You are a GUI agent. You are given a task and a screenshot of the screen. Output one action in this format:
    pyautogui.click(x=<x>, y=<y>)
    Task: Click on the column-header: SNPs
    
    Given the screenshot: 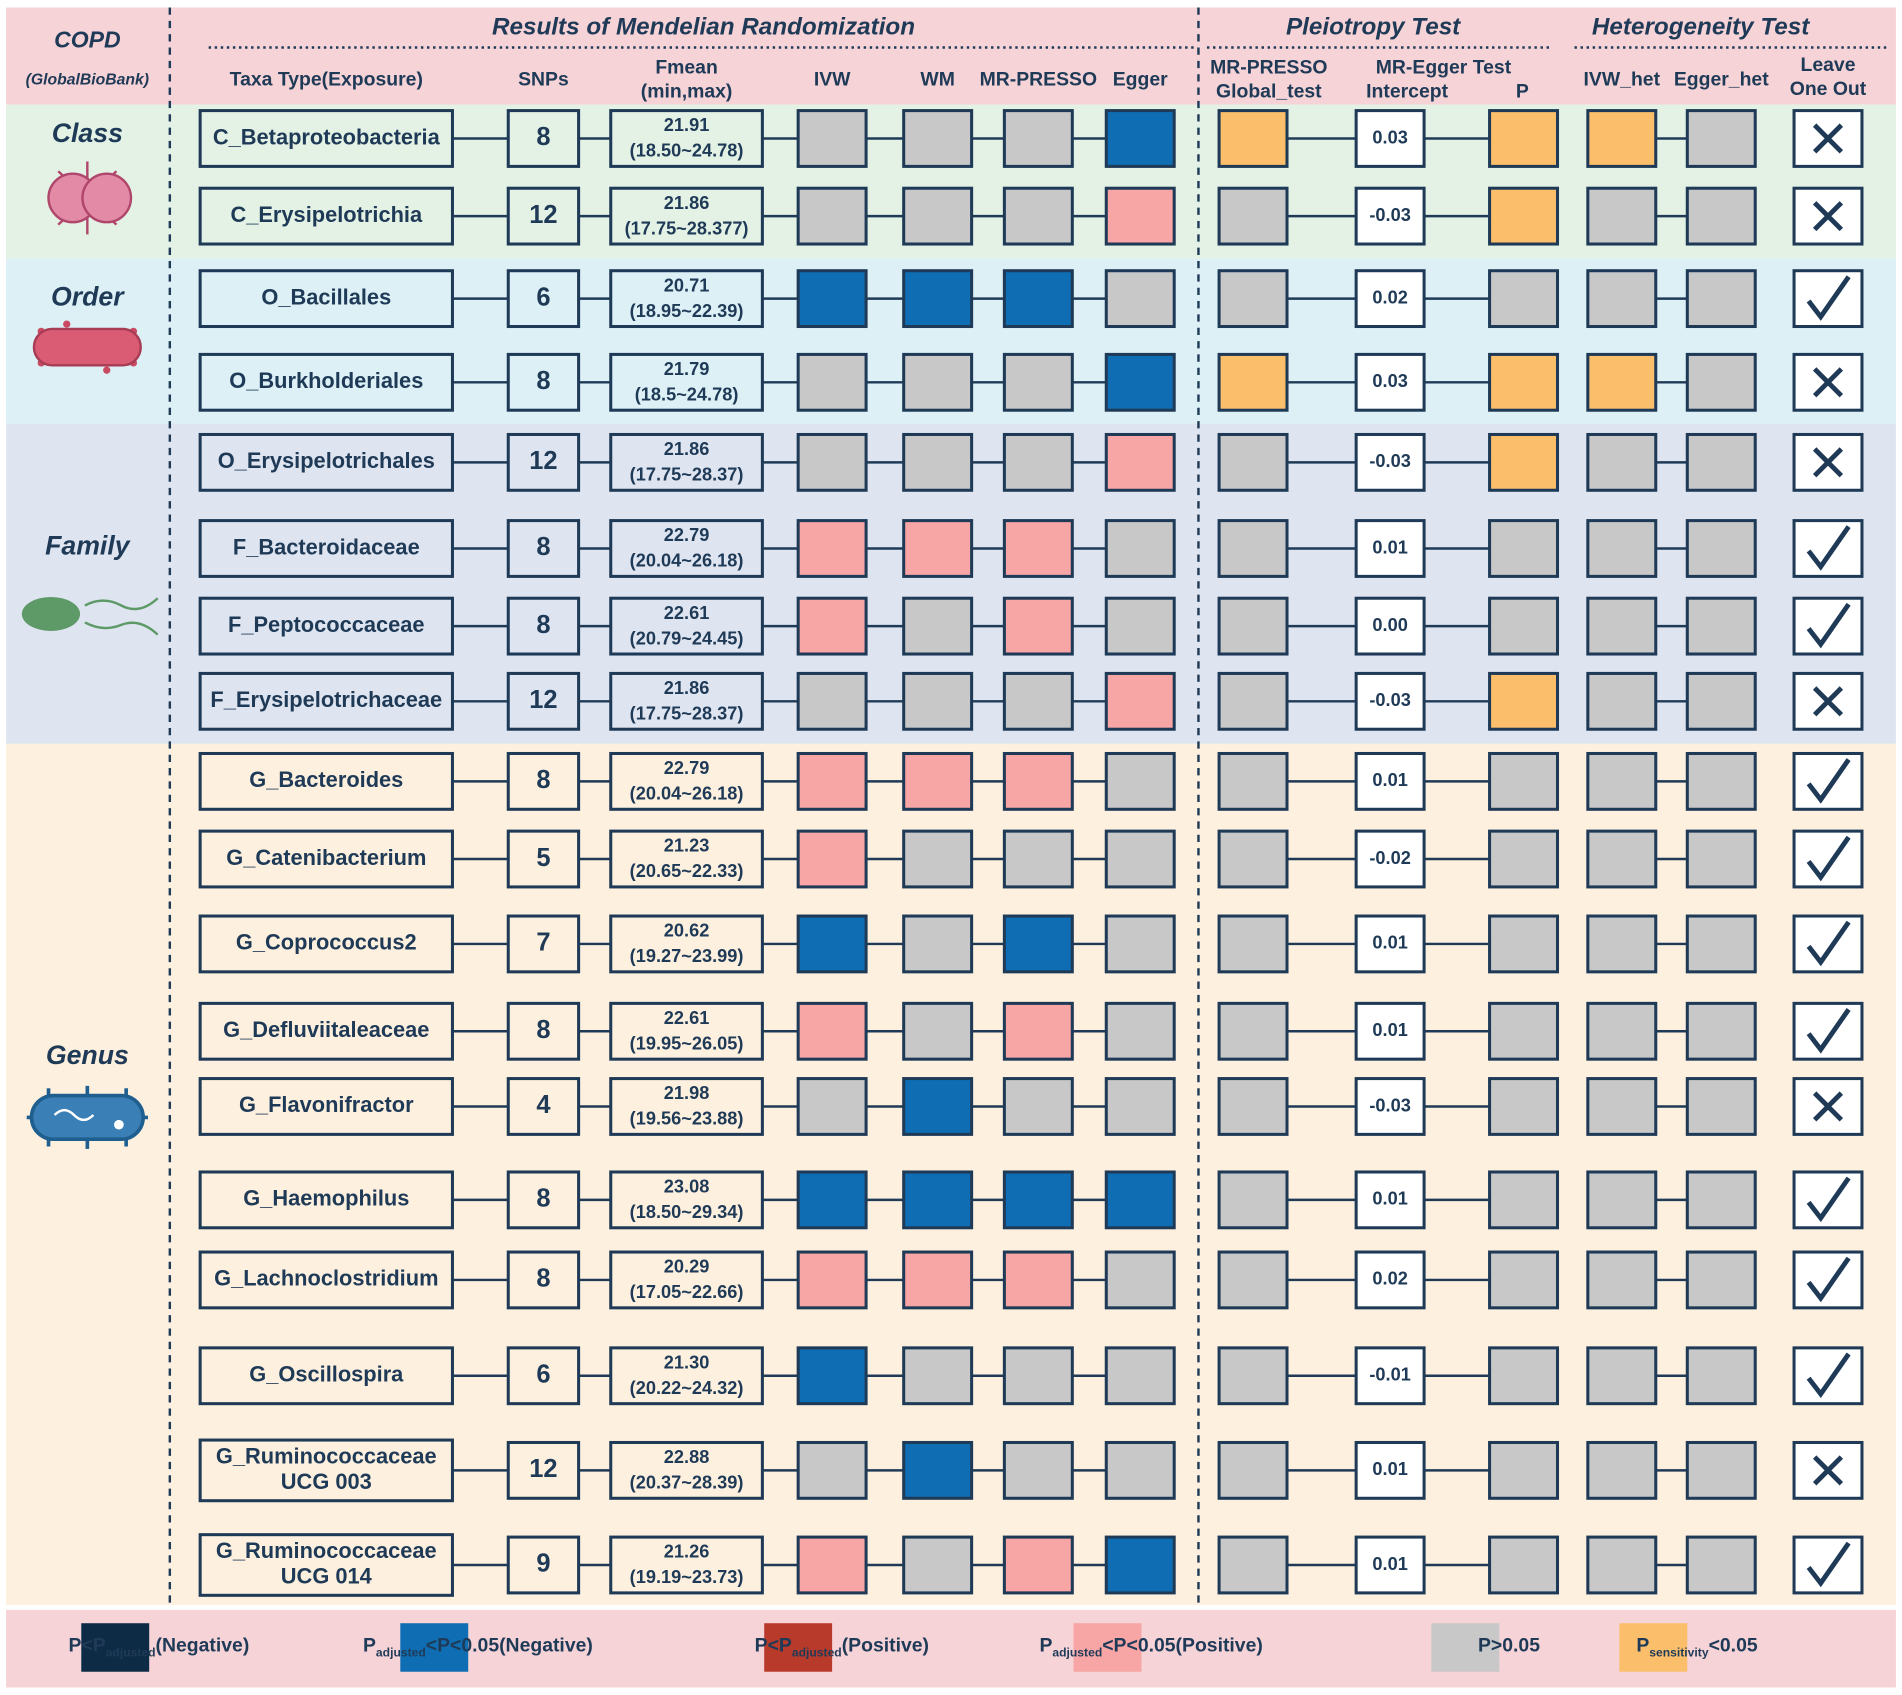 What is the action you would take?
    pyautogui.click(x=543, y=79)
    